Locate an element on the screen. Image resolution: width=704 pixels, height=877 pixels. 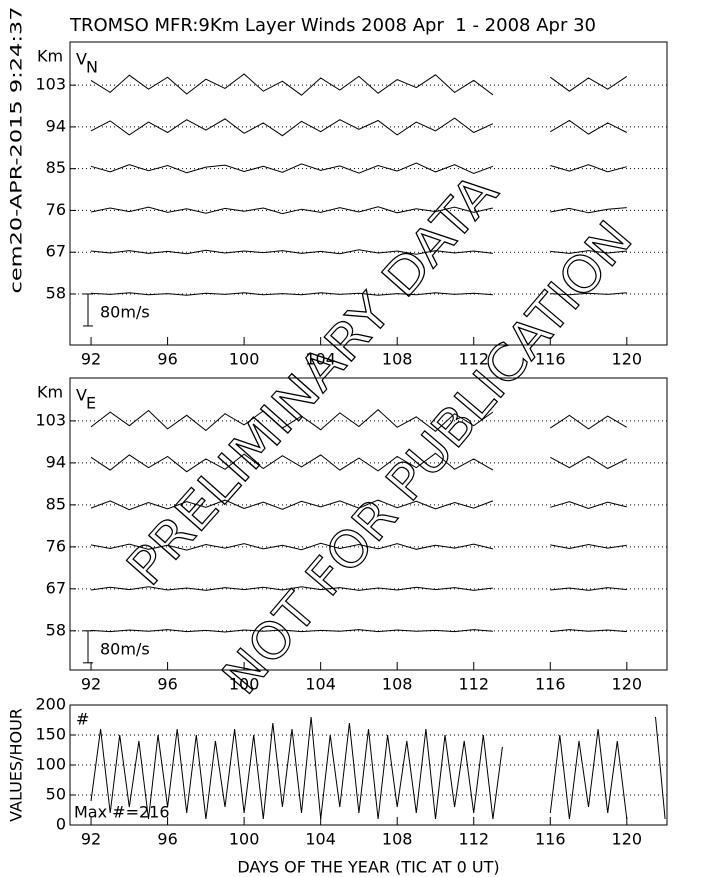
stamp: cem20-APR-2015 9:24:37 is located at coordinates (16, 150).